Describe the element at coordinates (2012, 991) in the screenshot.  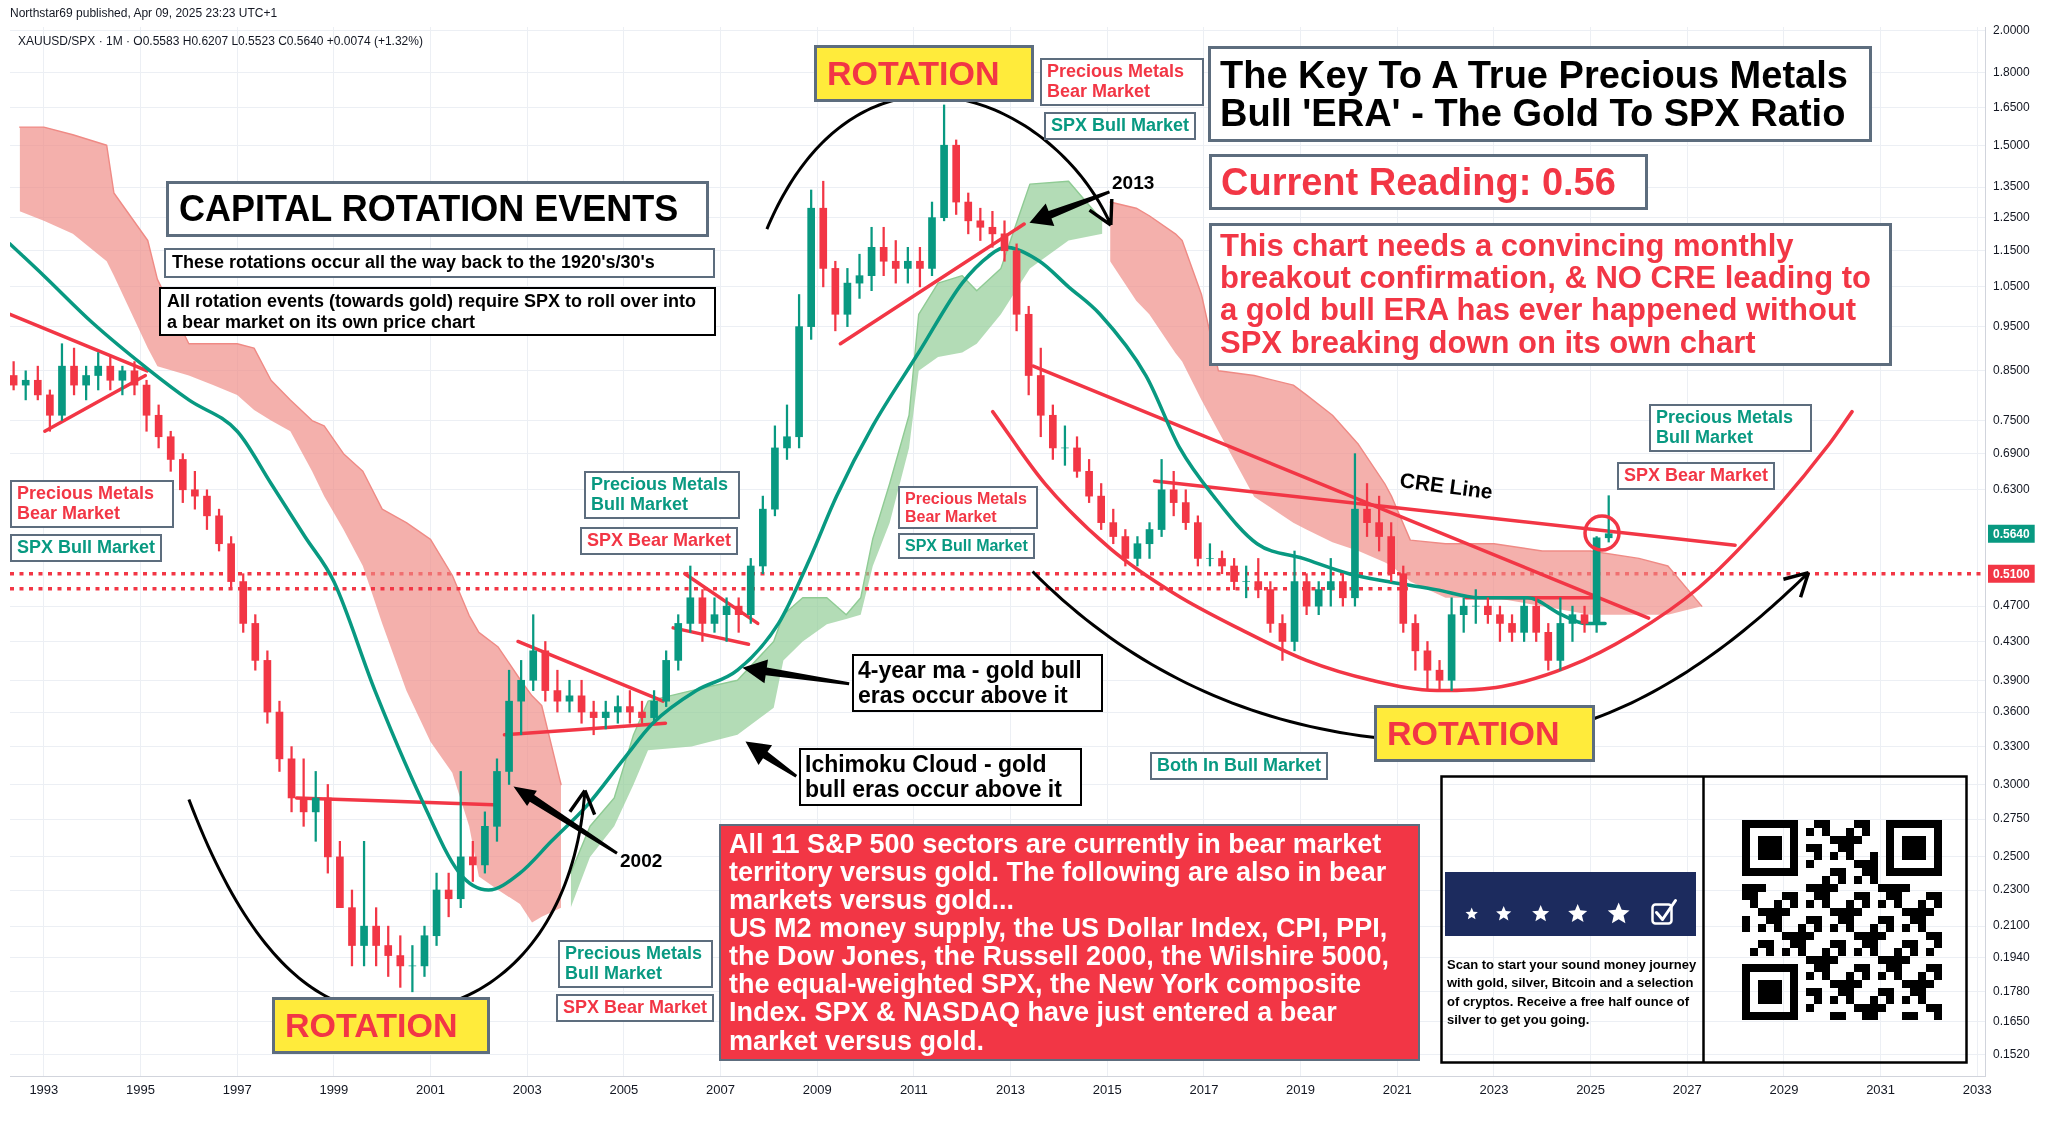
I see `y-tick-label: 0.1780` at that location.